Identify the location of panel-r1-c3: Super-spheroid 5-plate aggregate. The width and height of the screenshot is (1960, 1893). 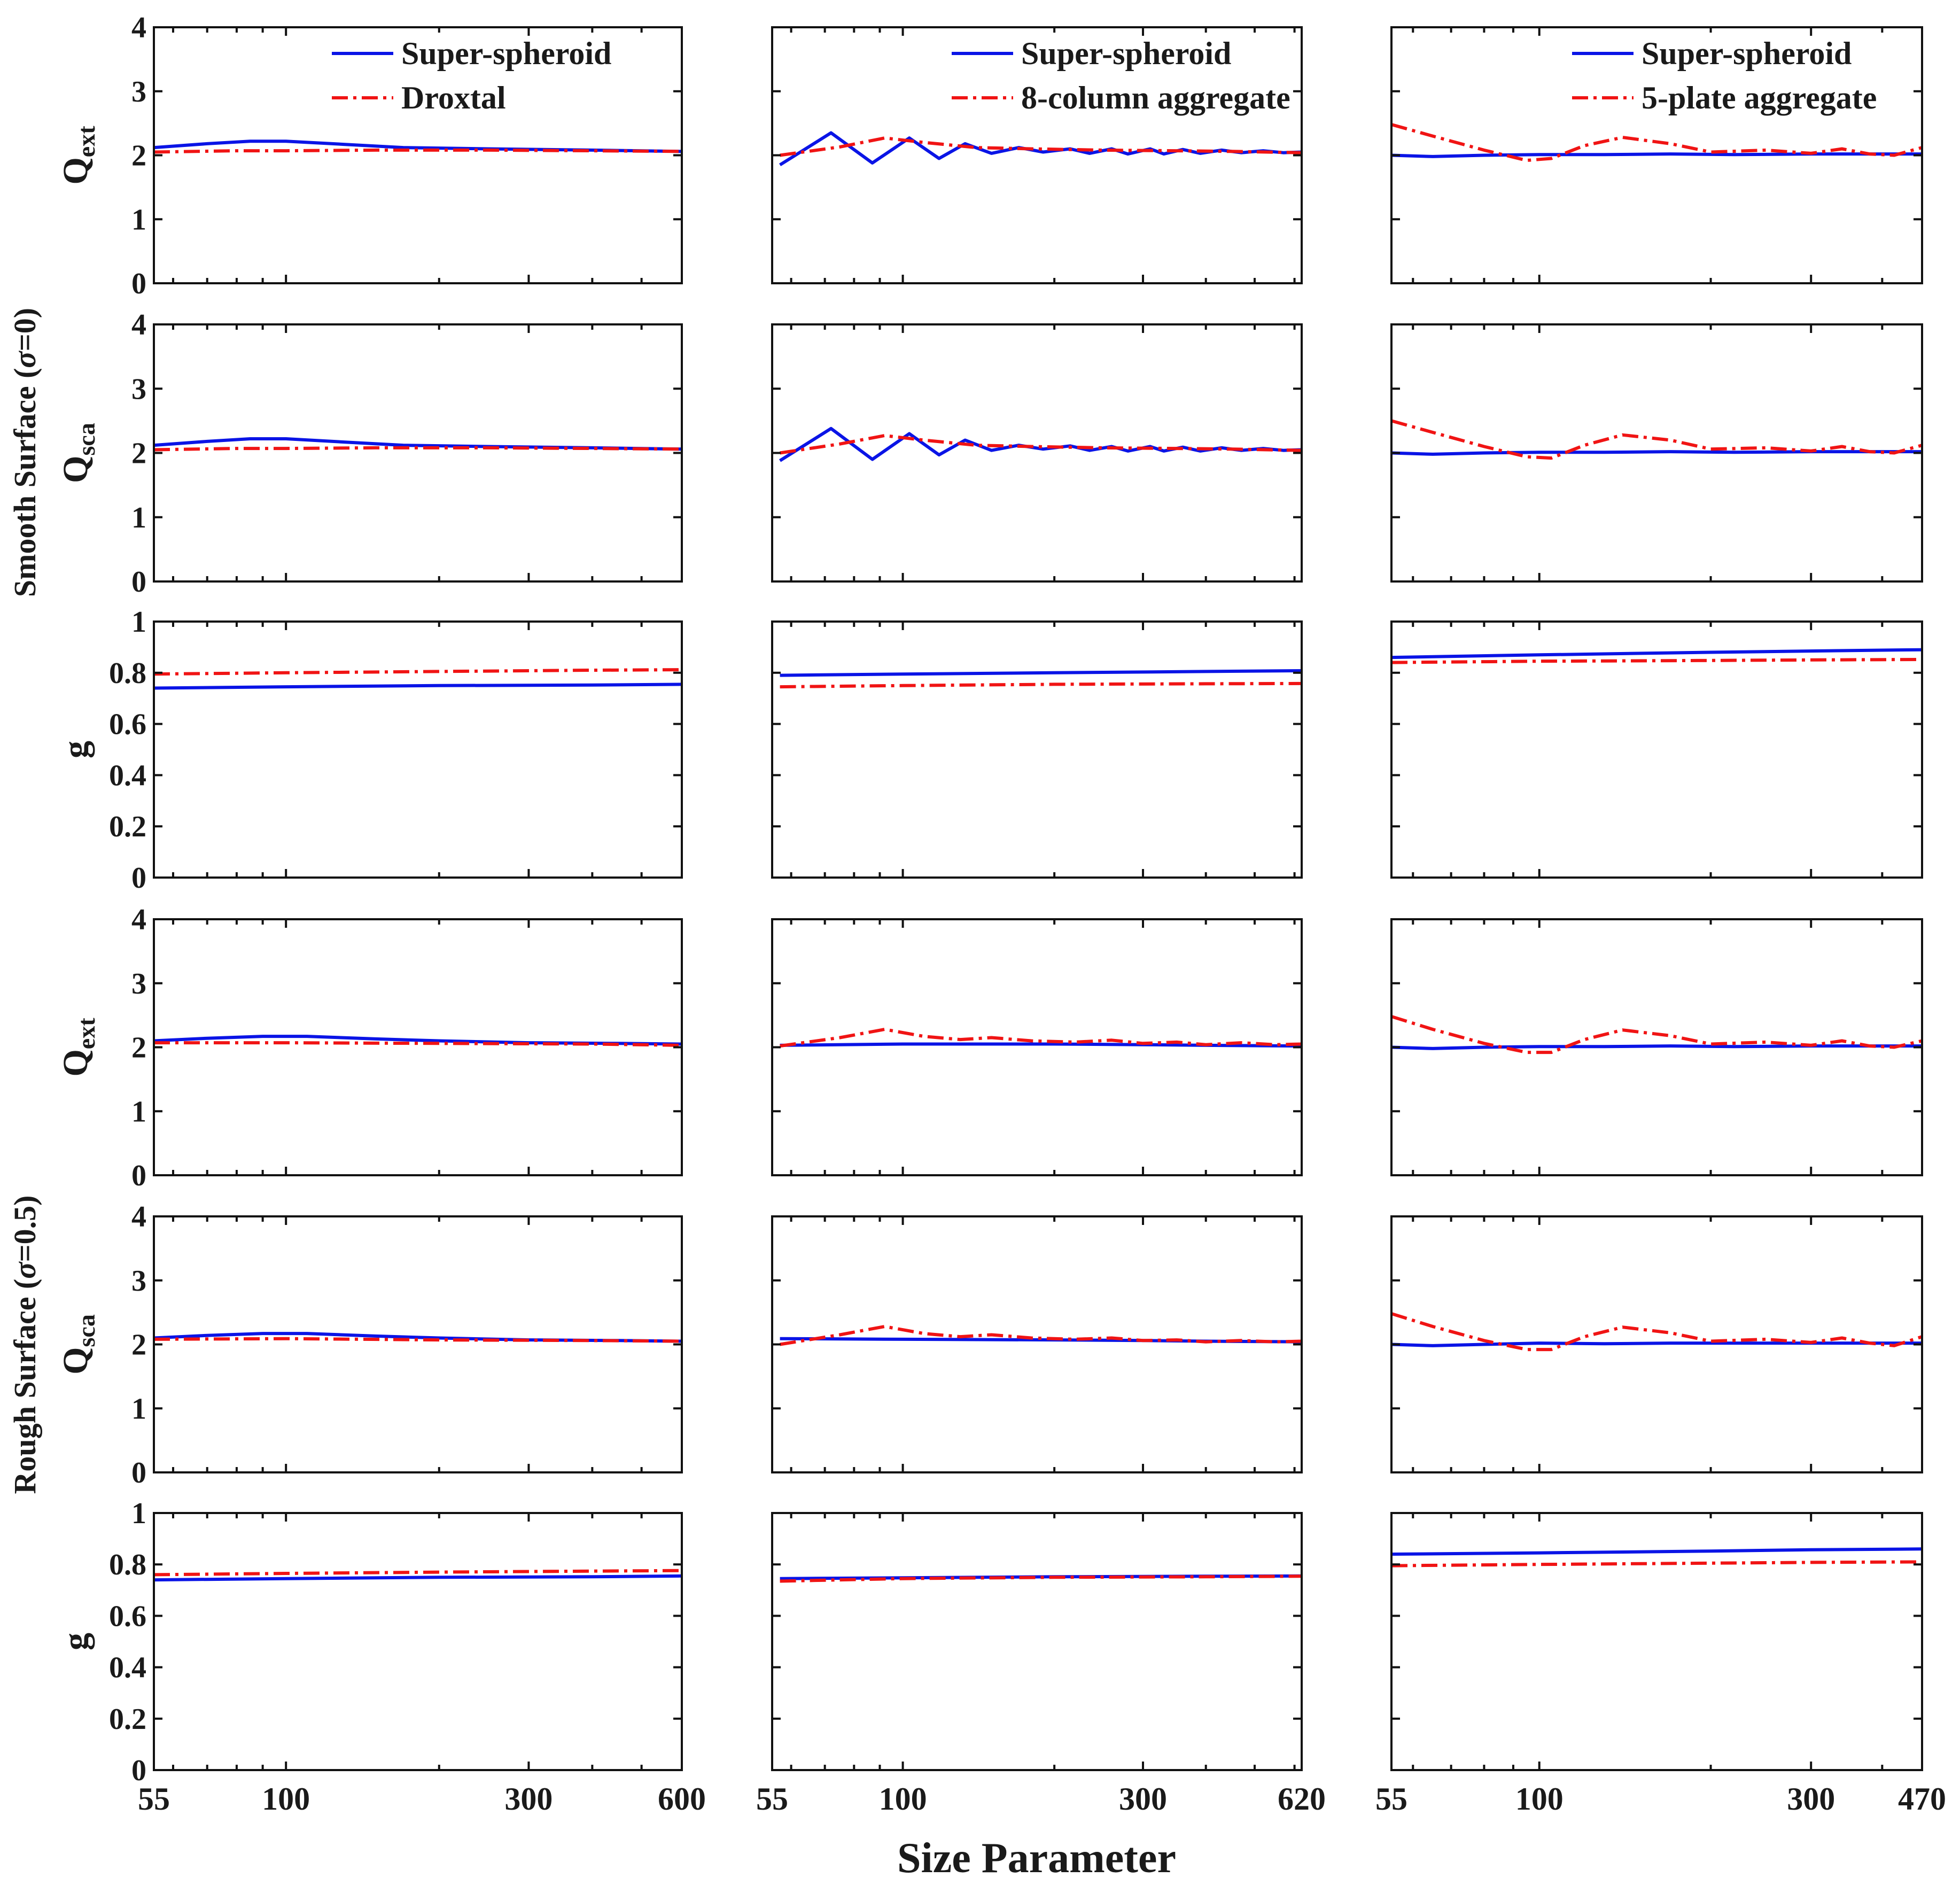
(1656, 155).